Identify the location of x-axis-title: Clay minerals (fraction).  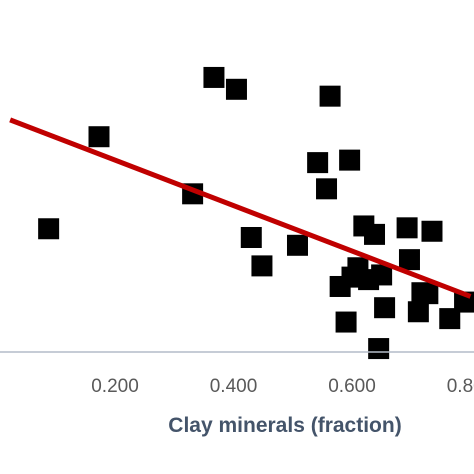
(284, 425).